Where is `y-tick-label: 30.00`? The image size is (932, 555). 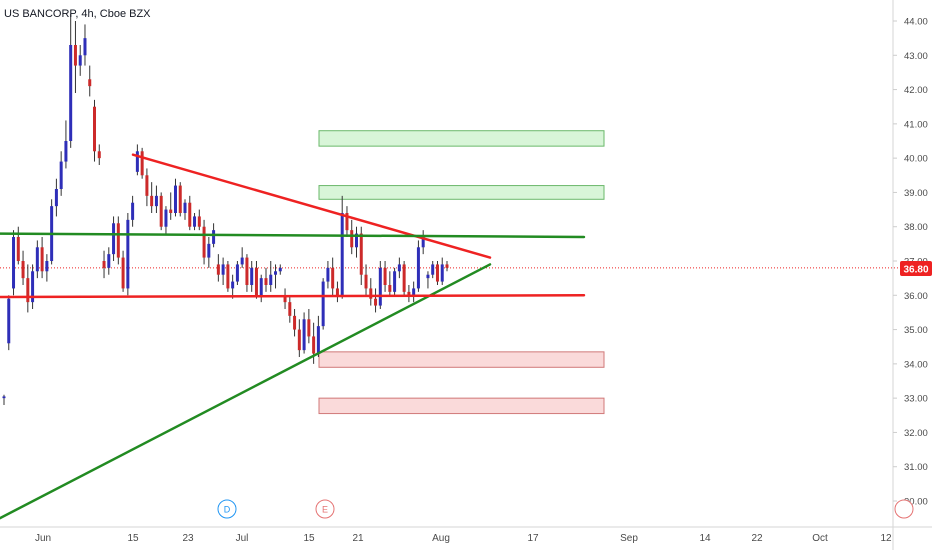 y-tick-label: 30.00 is located at coordinates (916, 502).